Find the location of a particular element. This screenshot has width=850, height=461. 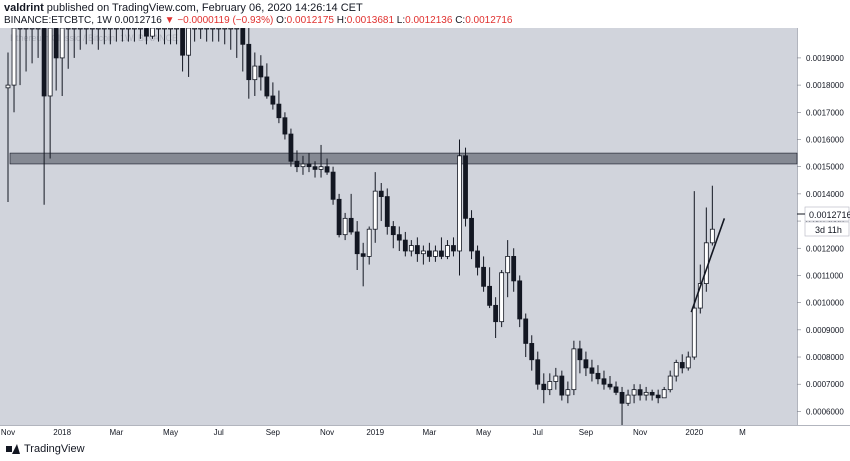

watermark-text: Ethereum Classic / Bitcoin, 1W, BINANCE is located at coordinates (94, 38).